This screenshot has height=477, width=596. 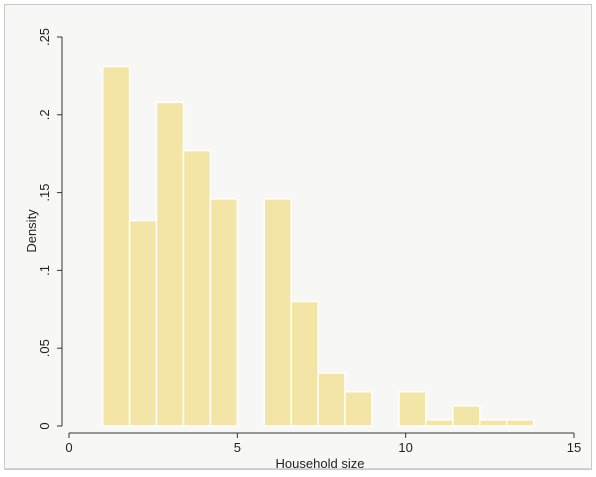 What do you see at coordinates (405, 447) in the screenshot?
I see `x-tick-label: 10` at bounding box center [405, 447].